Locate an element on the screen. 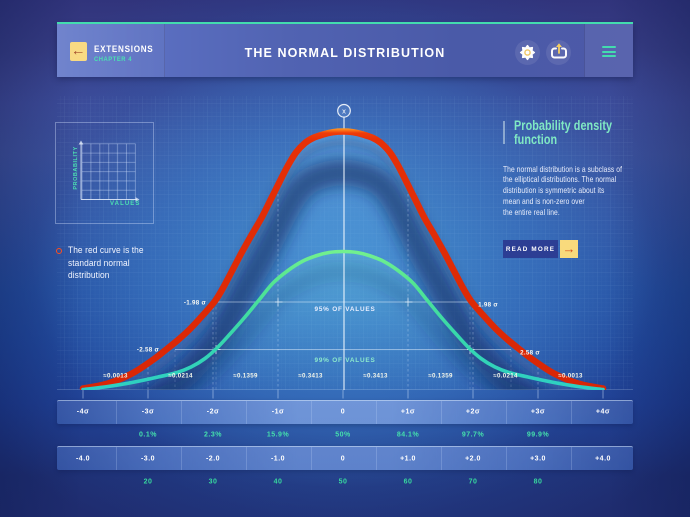 This screenshot has width=690, height=517. svg-text: x is located at coordinates (344, 111).